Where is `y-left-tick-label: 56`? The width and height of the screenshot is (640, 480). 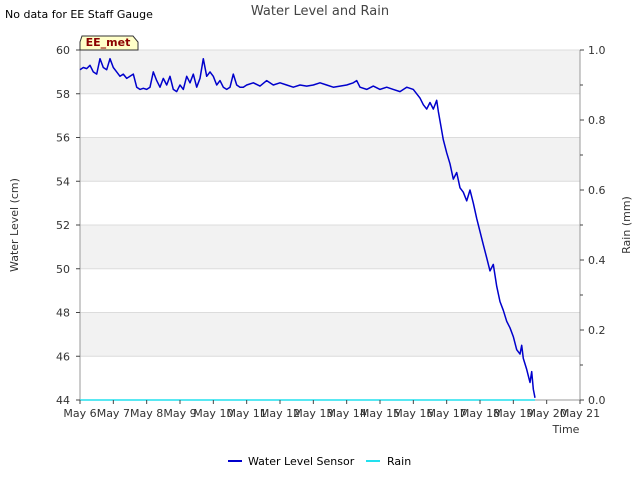
y-left-tick-label: 56 is located at coordinates (63, 138).